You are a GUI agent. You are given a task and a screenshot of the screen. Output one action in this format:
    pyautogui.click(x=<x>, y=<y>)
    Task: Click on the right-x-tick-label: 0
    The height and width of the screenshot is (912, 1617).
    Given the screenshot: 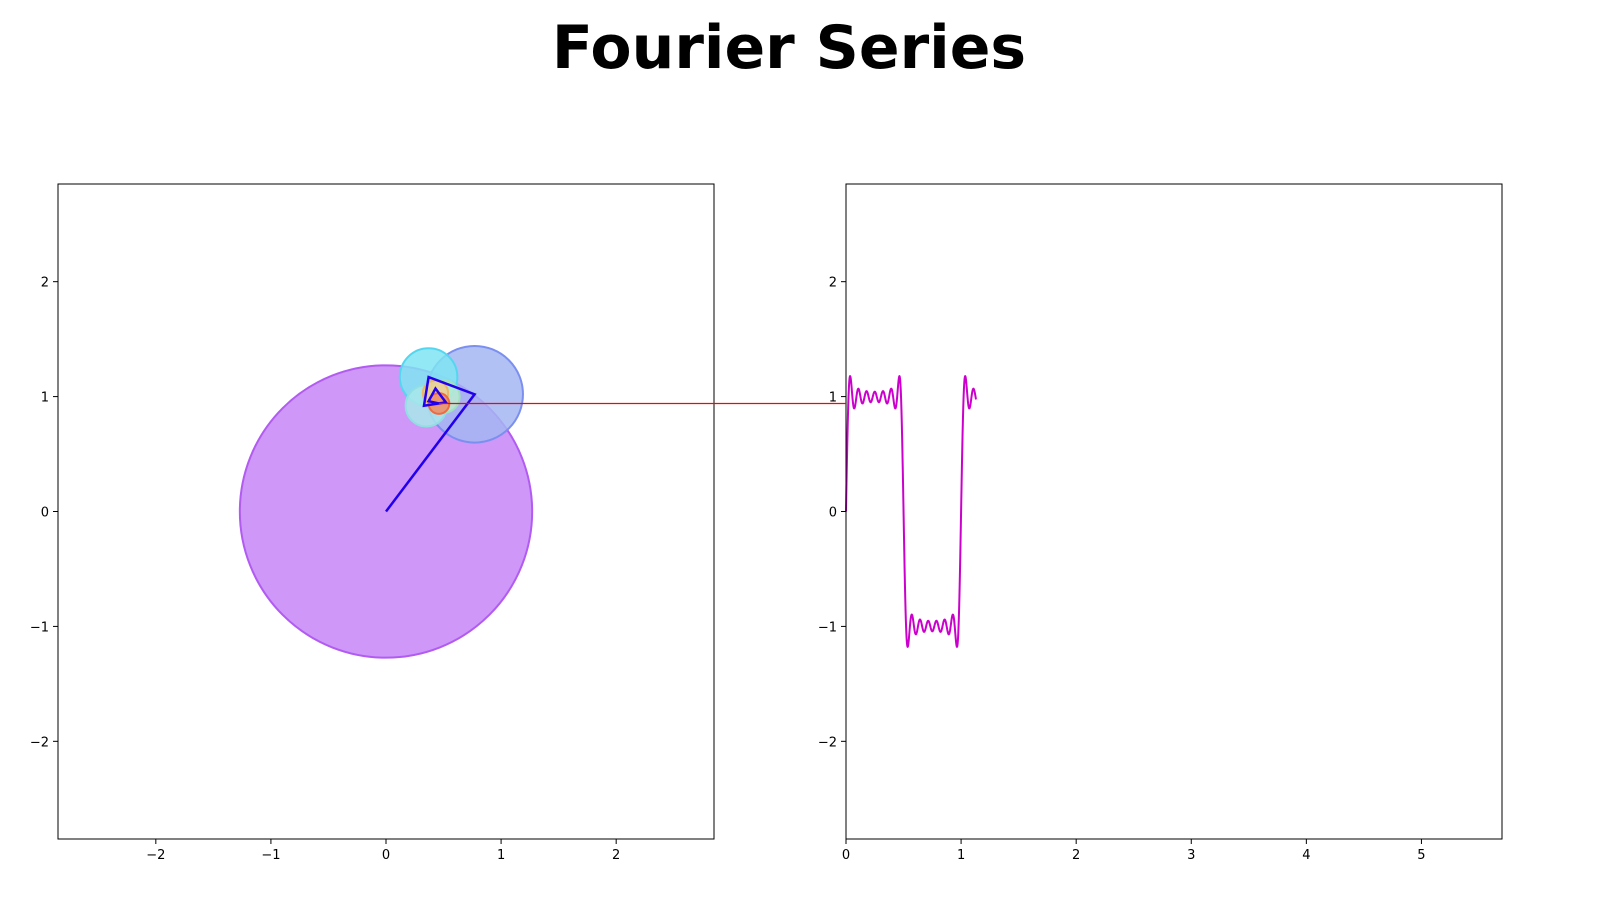 What is the action you would take?
    pyautogui.click(x=846, y=855)
    